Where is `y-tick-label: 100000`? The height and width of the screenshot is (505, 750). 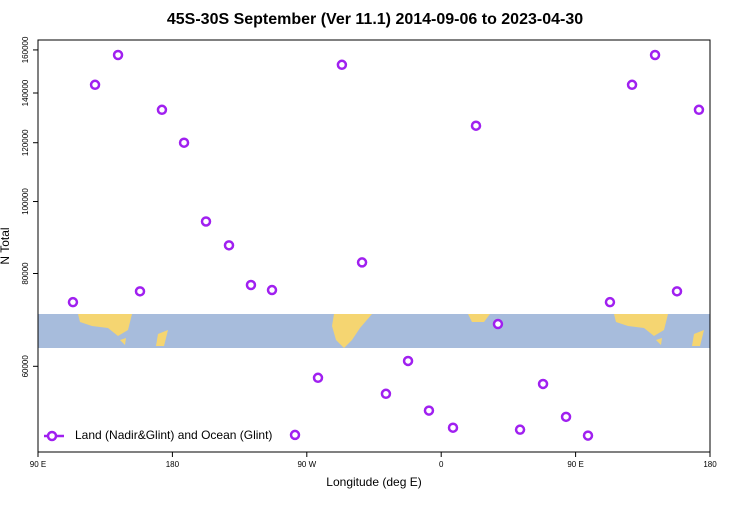 y-tick-label: 100000 is located at coordinates (25, 201).